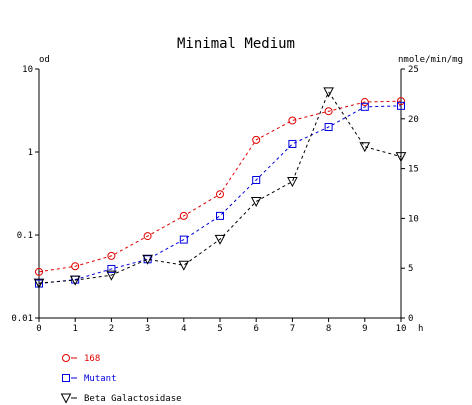 This screenshot has width=472, height=405. Describe the element at coordinates (410, 269) in the screenshot. I see `right-tick-label: 5` at that location.